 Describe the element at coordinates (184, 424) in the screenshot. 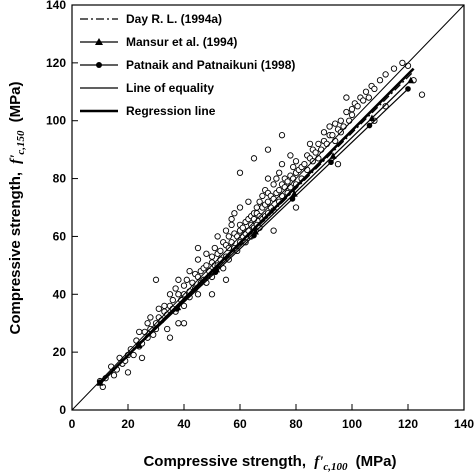

I see `x-tick-label: 40` at that location.